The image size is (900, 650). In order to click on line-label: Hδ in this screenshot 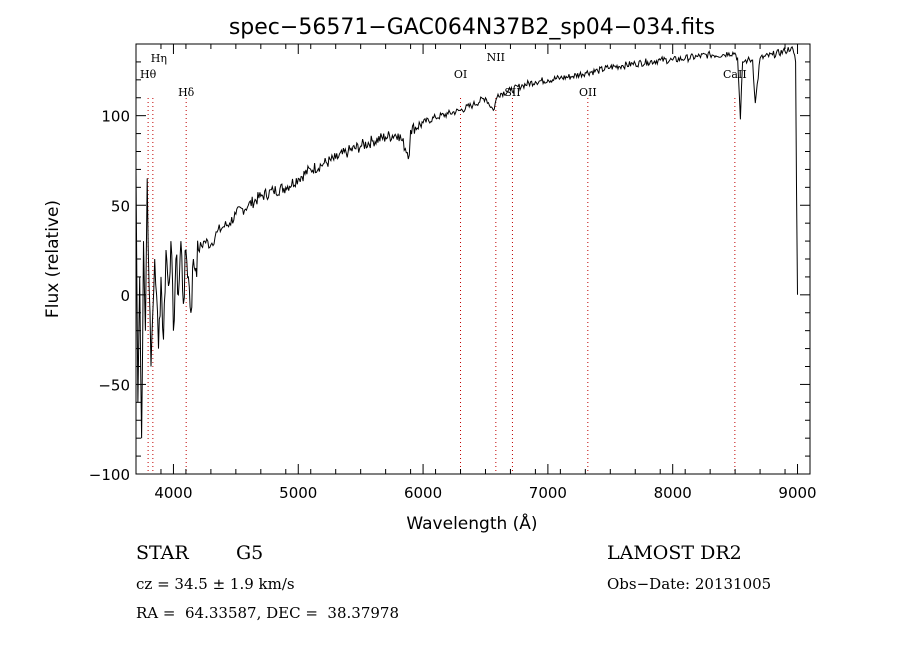, I will do `click(186, 92)`.